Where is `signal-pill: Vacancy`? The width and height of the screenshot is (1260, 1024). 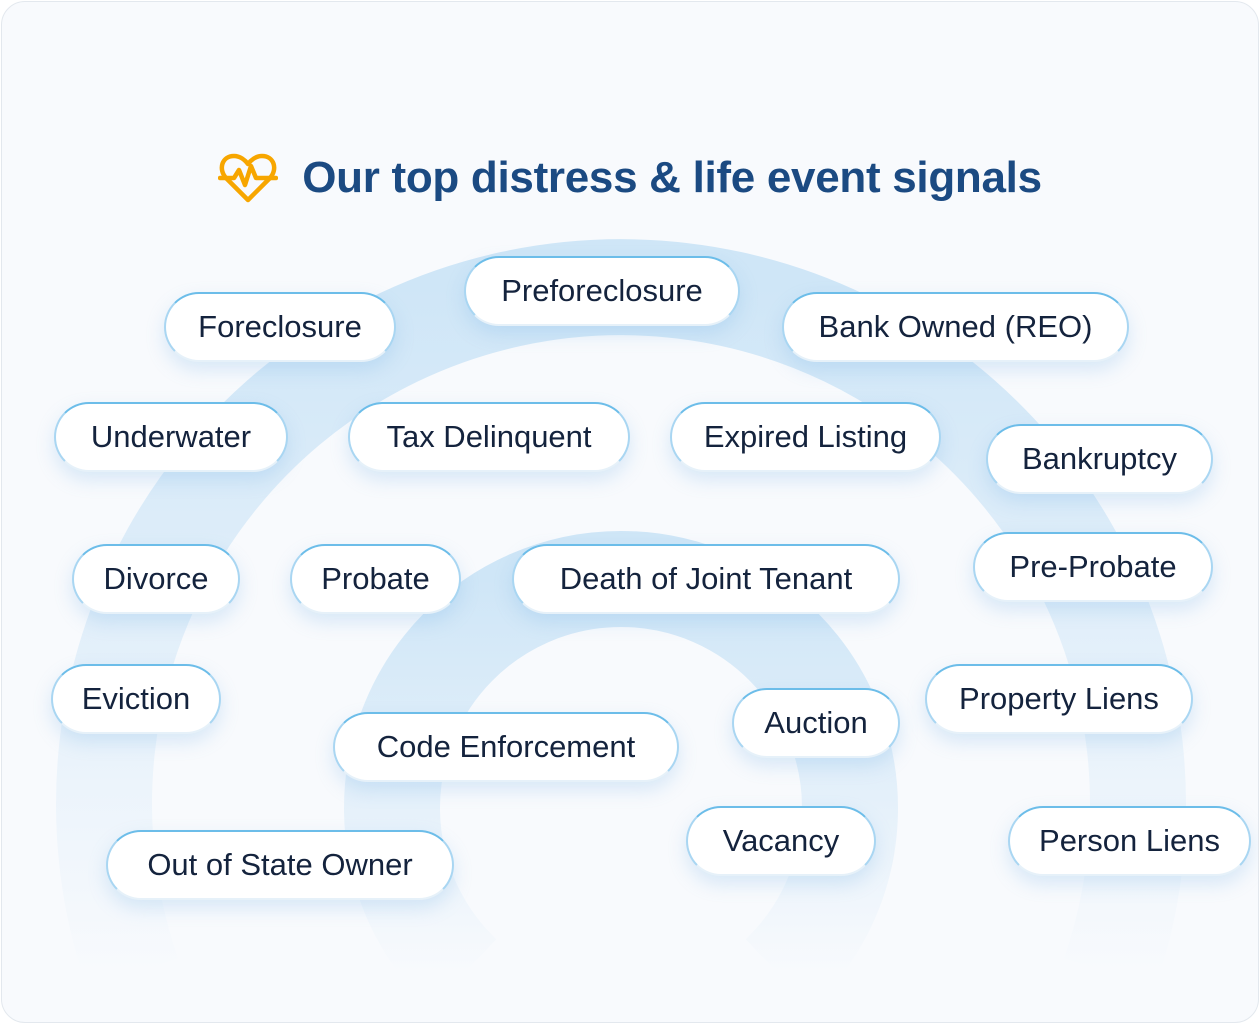
signal-pill: Vacancy is located at coordinates (781, 841).